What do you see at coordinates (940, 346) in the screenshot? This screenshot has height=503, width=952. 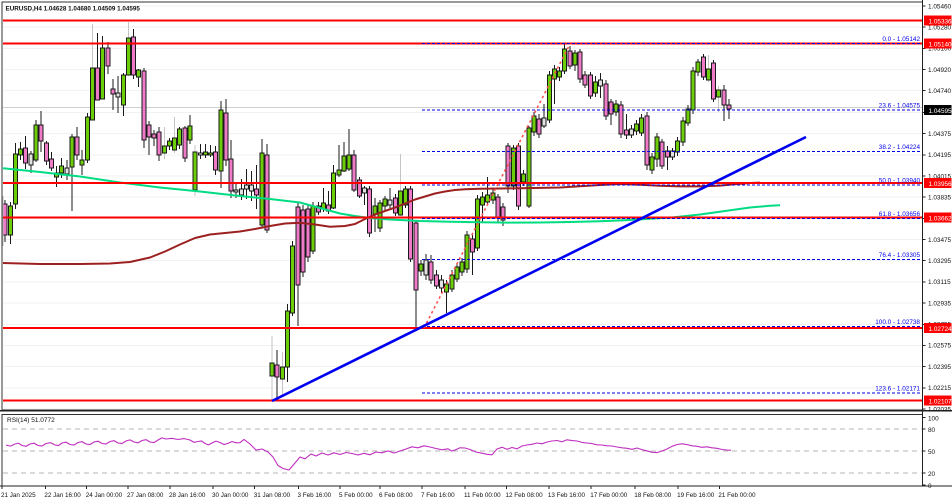 I see `svg-text: 1.02575` at bounding box center [940, 346].